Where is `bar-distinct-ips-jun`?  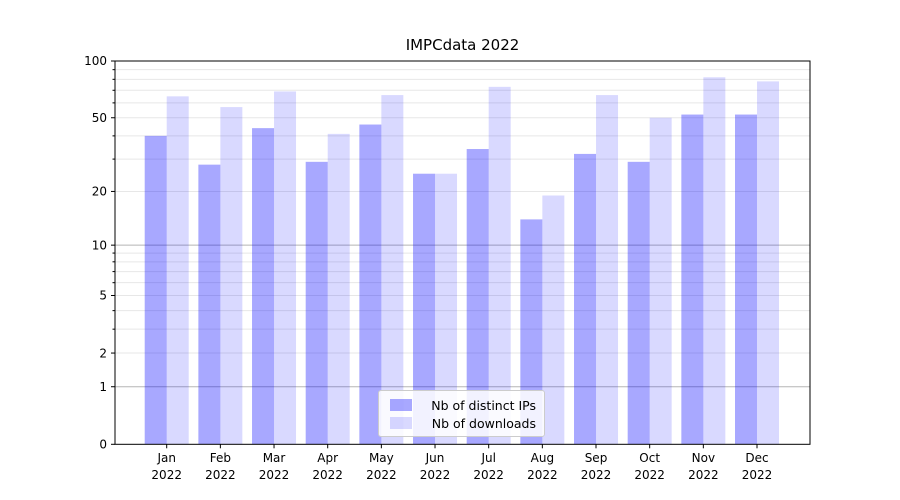
bar-distinct-ips-jun is located at coordinates (424, 309).